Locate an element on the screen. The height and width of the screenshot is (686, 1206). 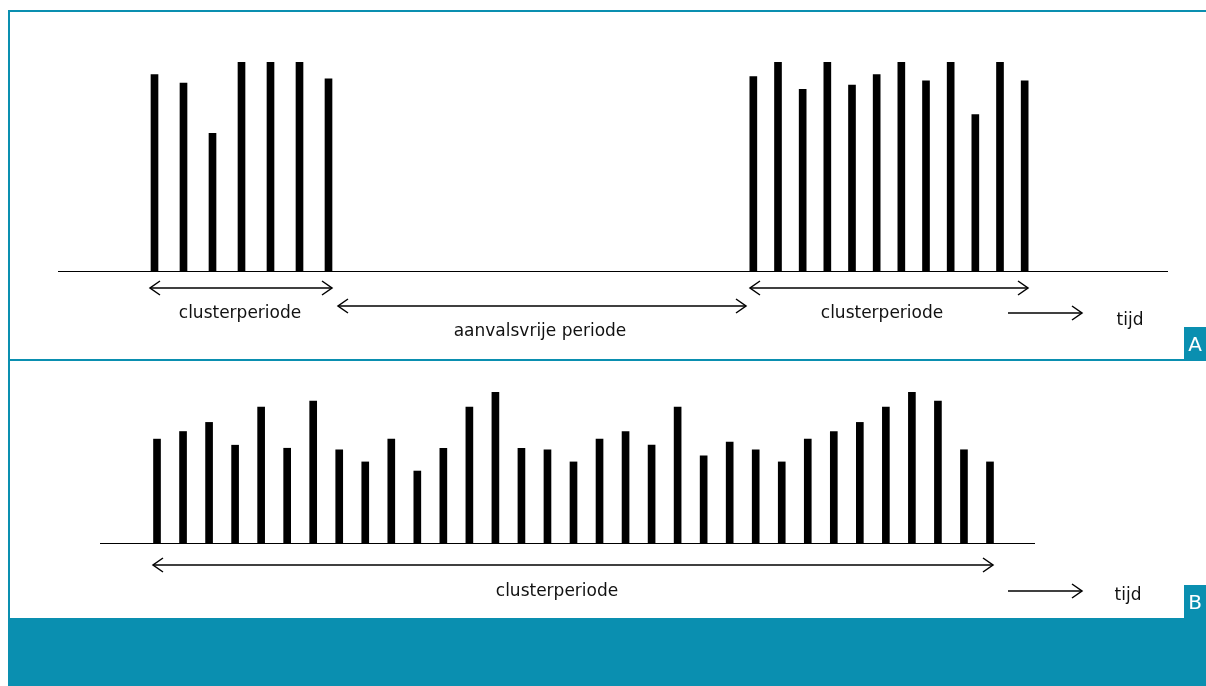
text: A is located at coordinates (1195, 344).